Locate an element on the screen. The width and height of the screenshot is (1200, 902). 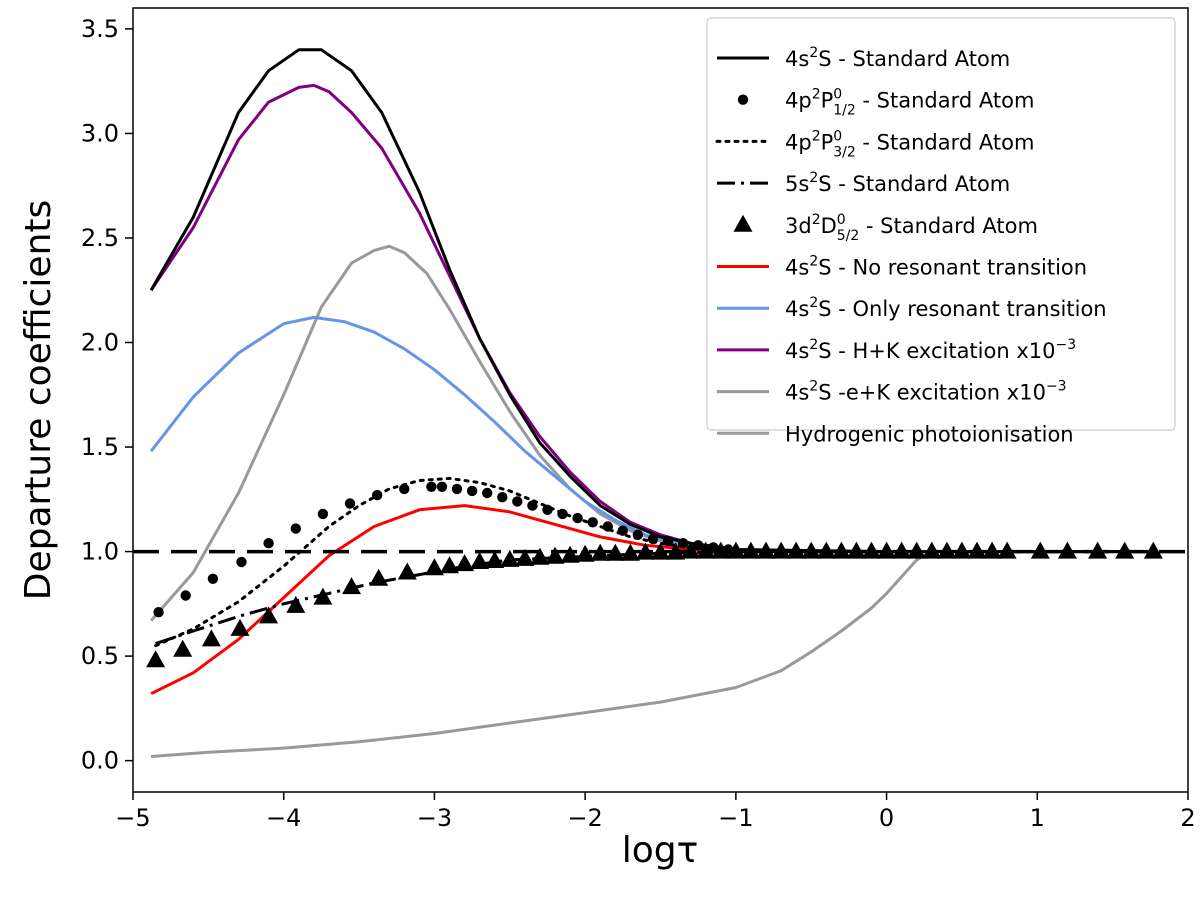
legend-label: 4p2P0 1/2 - Standard Atom is located at coordinates (909, 103).